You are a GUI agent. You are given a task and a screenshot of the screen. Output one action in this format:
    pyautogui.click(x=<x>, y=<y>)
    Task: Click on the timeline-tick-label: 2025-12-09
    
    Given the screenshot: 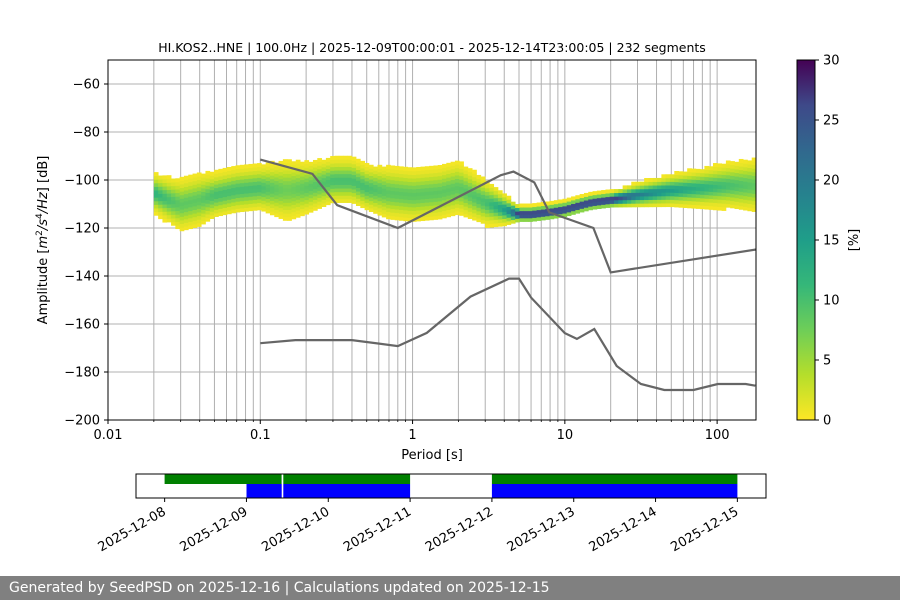 What is the action you would take?
    pyautogui.click(x=214, y=529)
    